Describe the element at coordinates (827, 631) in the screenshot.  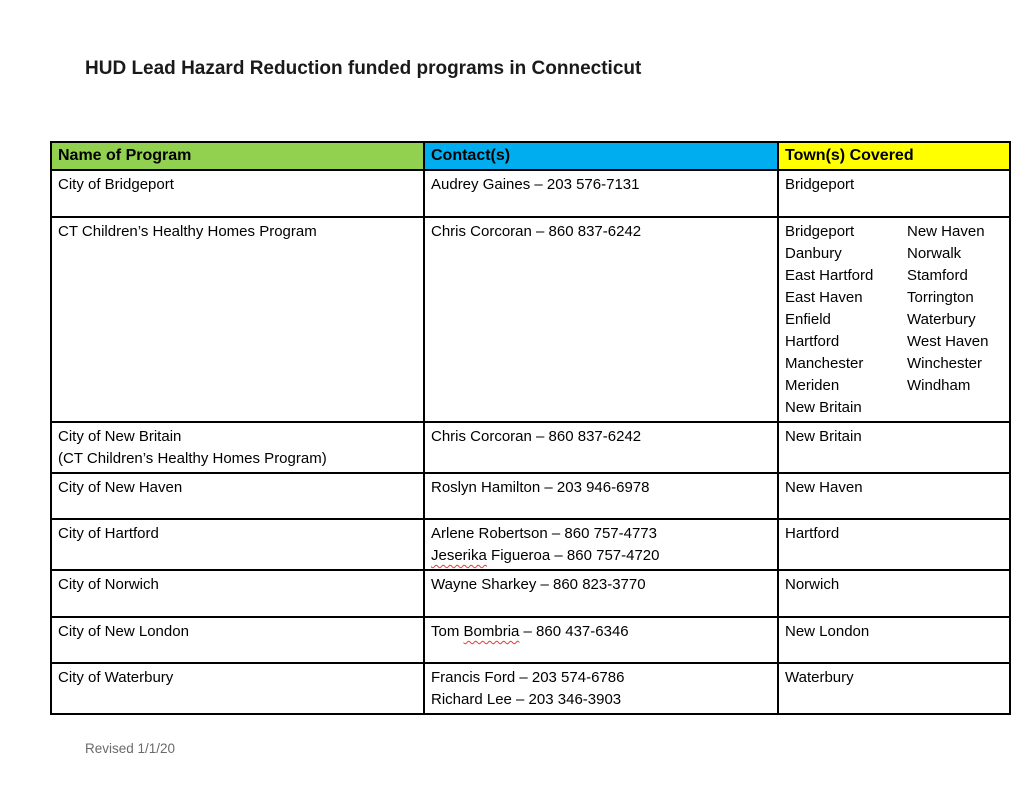
I see `town-name: New London` at that location.